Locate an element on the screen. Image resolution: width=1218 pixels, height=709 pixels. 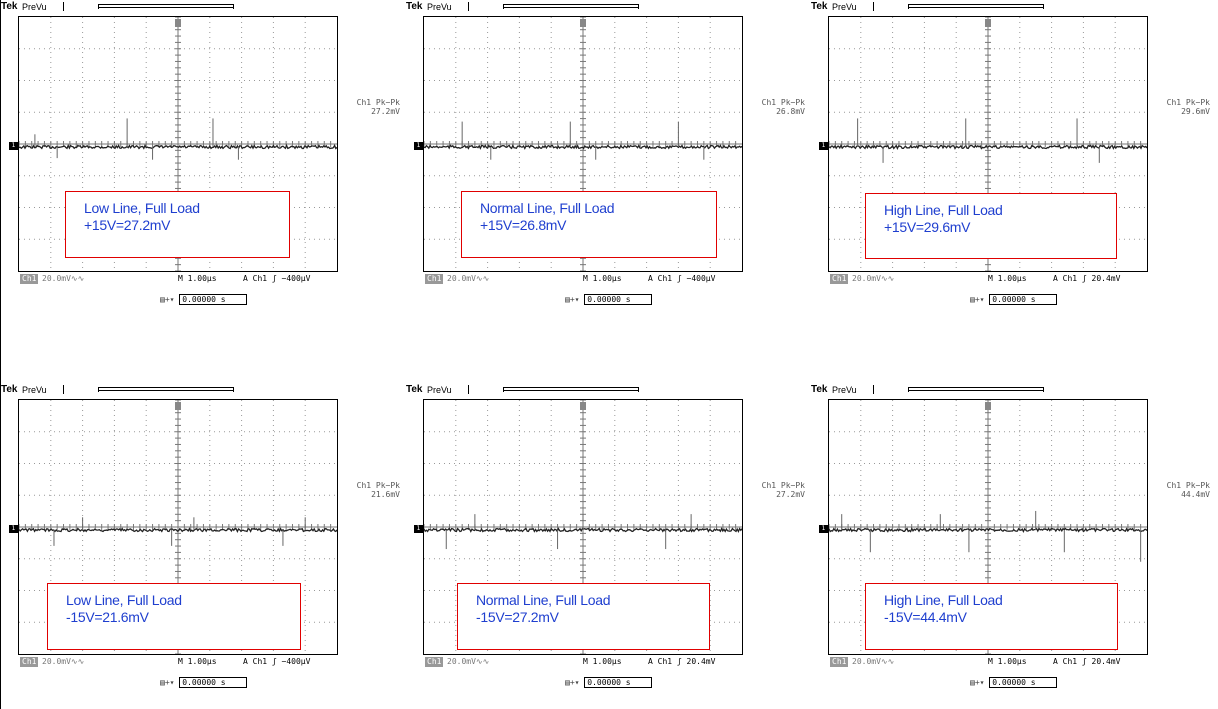
annotation-box: Normal Line, Full Load -15V=27.2mV is located at coordinates (583, 616).